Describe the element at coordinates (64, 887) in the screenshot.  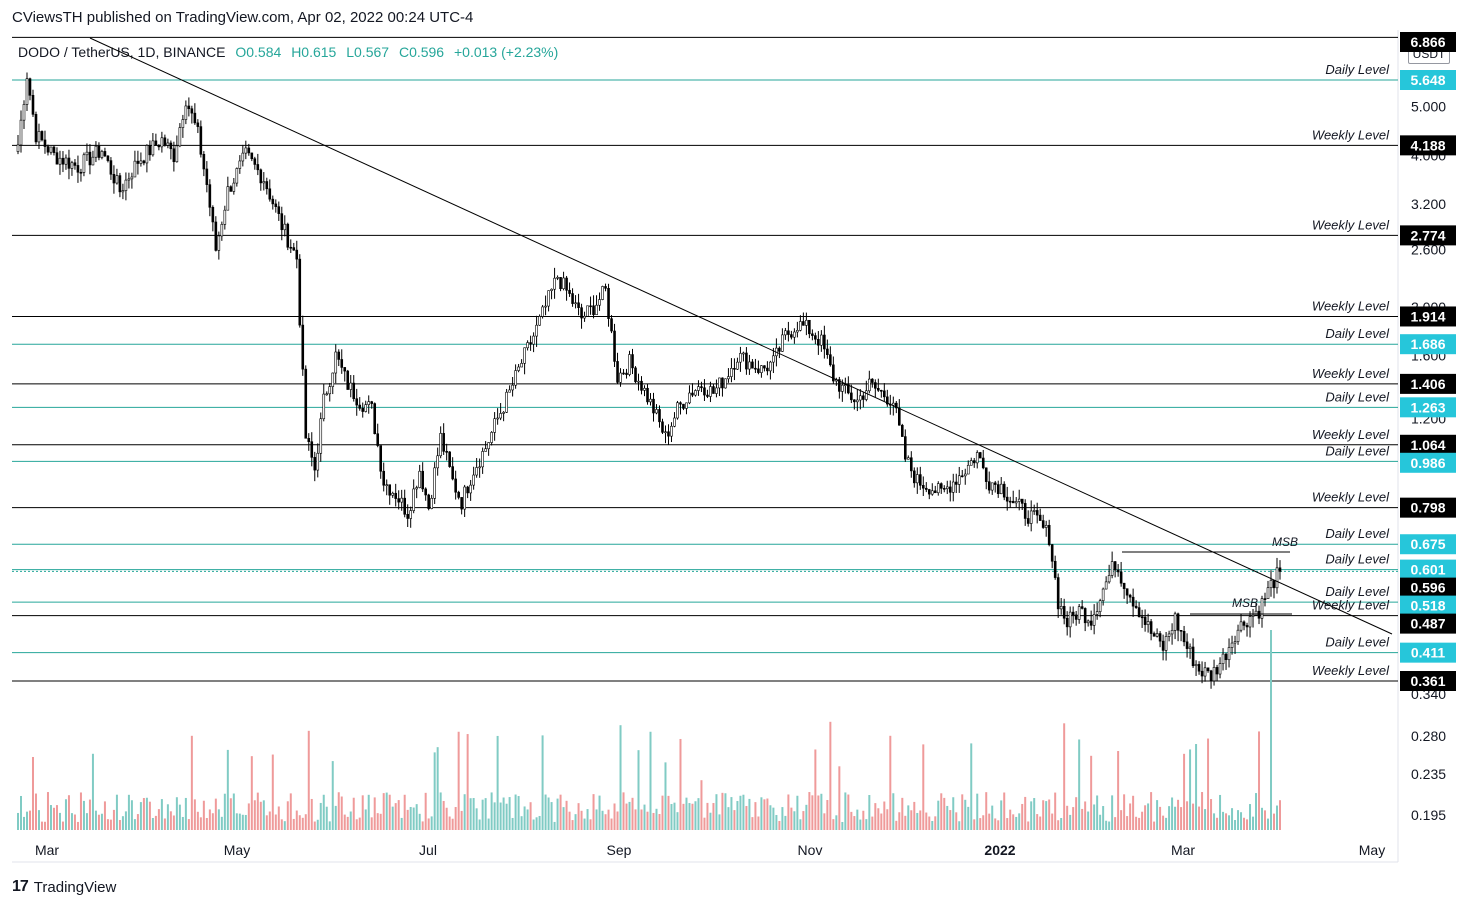
I see `tradingview-logo: 17 TradingView` at that location.